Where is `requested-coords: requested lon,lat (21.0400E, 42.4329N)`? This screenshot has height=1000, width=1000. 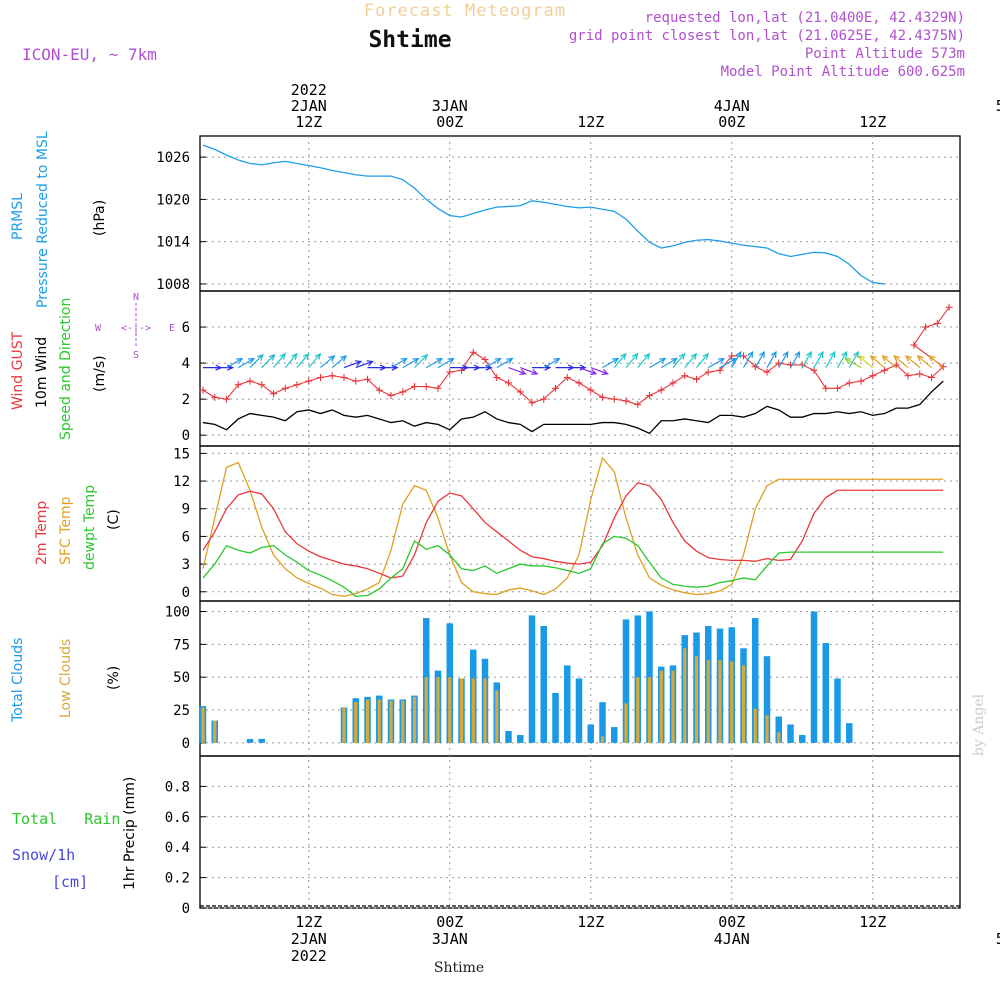
requested-coords: requested lon,lat (21.0400E, 42.4329N) is located at coordinates (805, 18).